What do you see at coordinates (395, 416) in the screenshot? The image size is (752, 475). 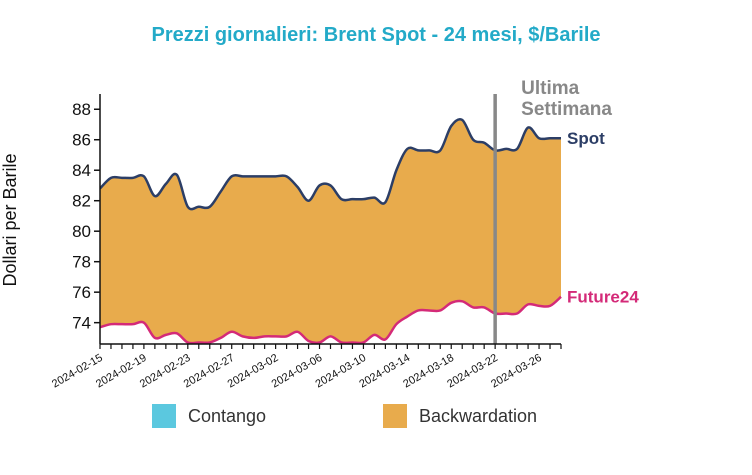 I see `backwardation-swatch` at bounding box center [395, 416].